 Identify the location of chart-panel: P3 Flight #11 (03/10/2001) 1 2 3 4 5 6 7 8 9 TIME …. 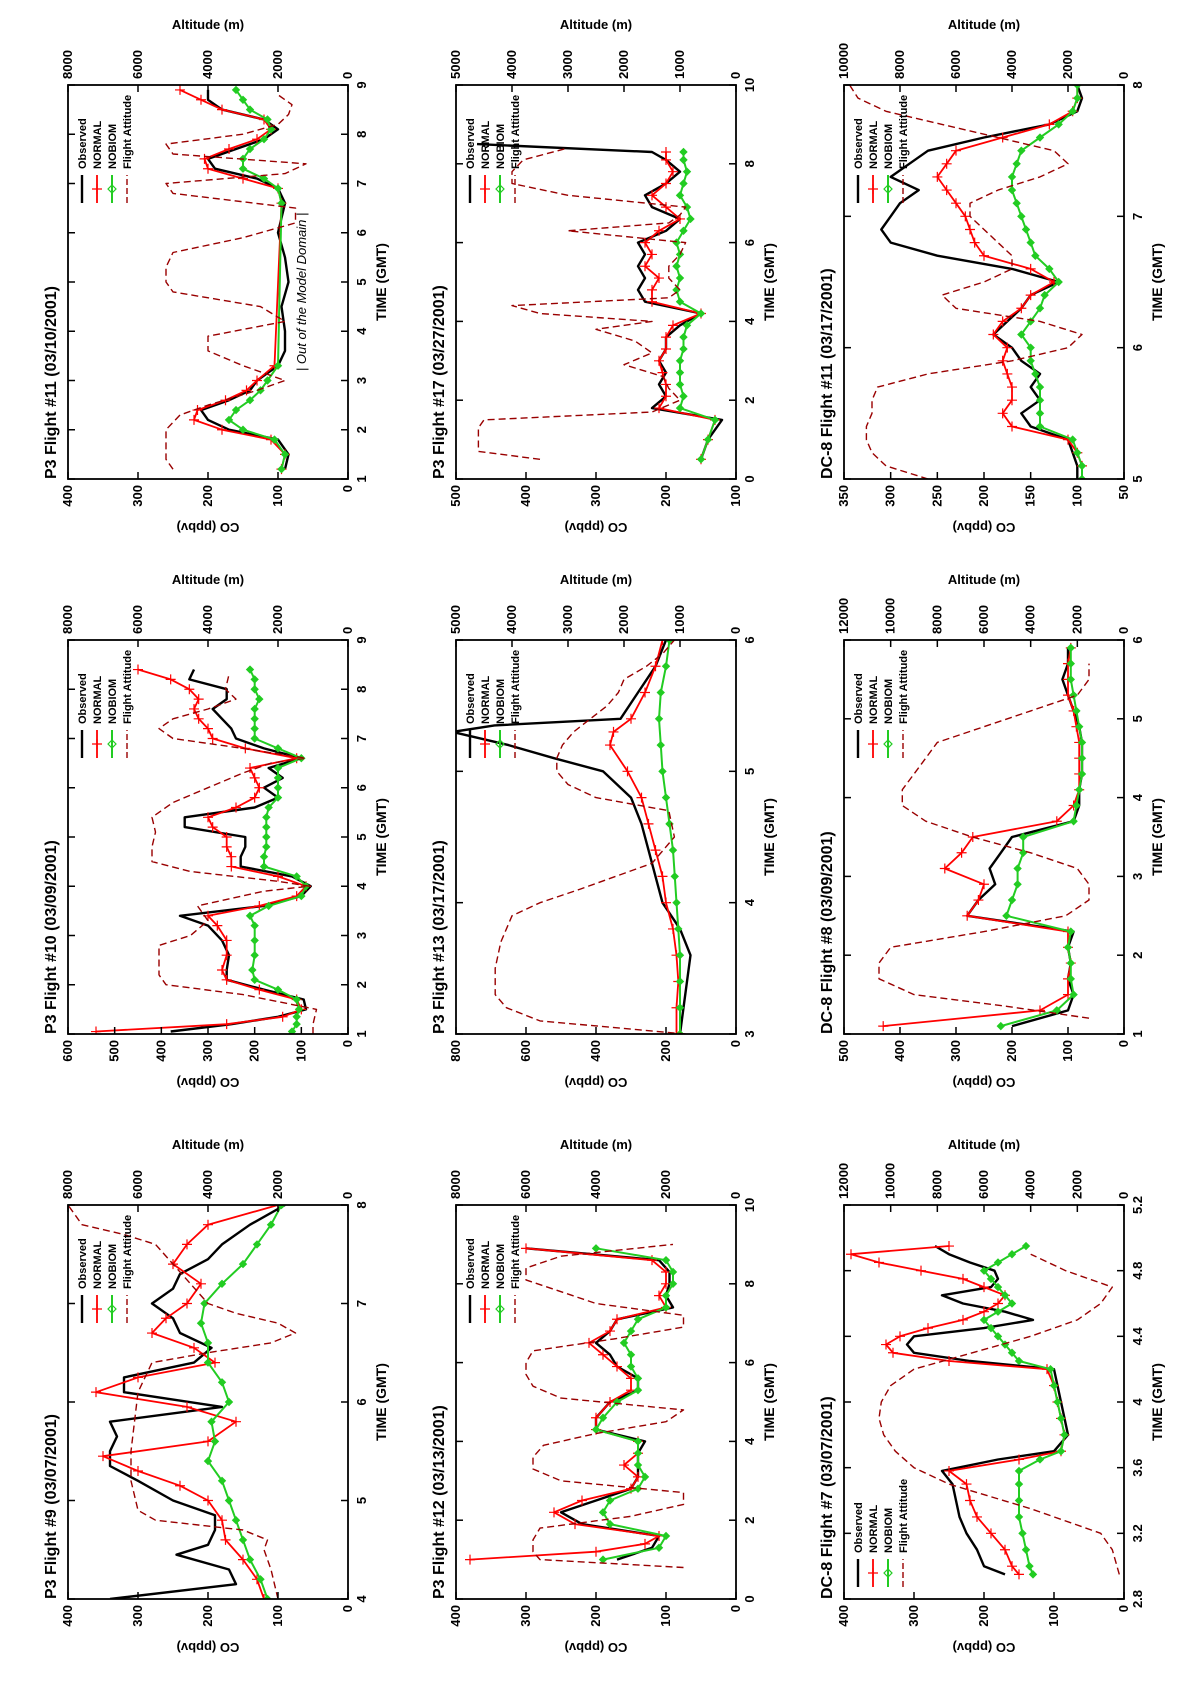
(216, 276).